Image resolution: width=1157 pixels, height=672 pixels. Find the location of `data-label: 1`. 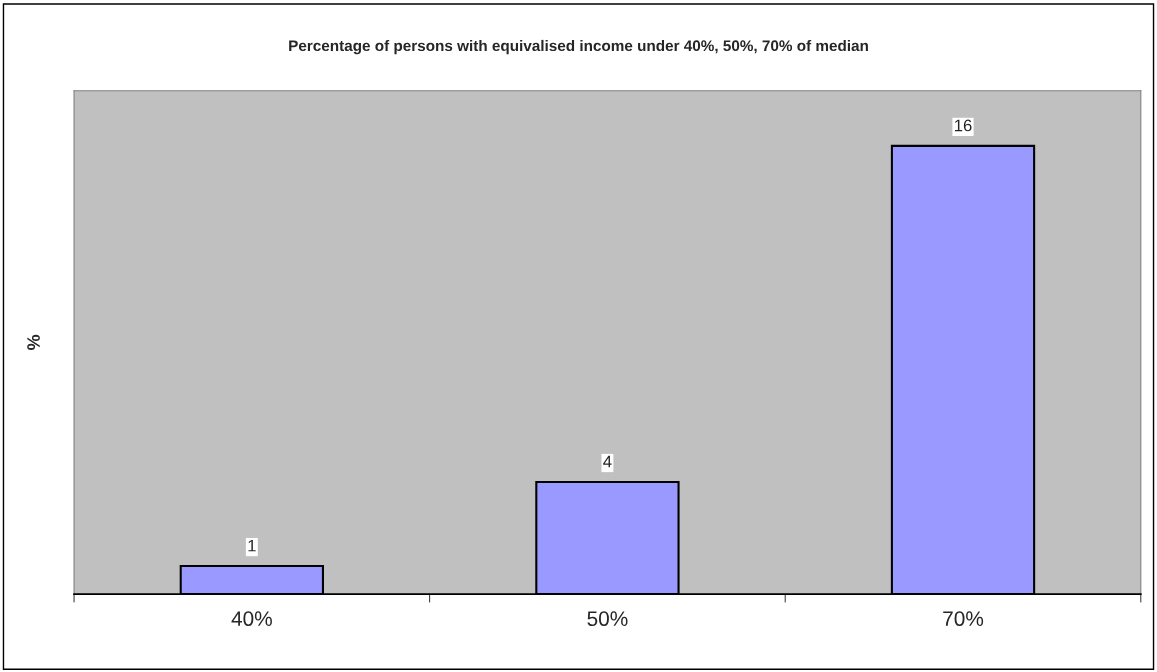

data-label: 1 is located at coordinates (252, 545).